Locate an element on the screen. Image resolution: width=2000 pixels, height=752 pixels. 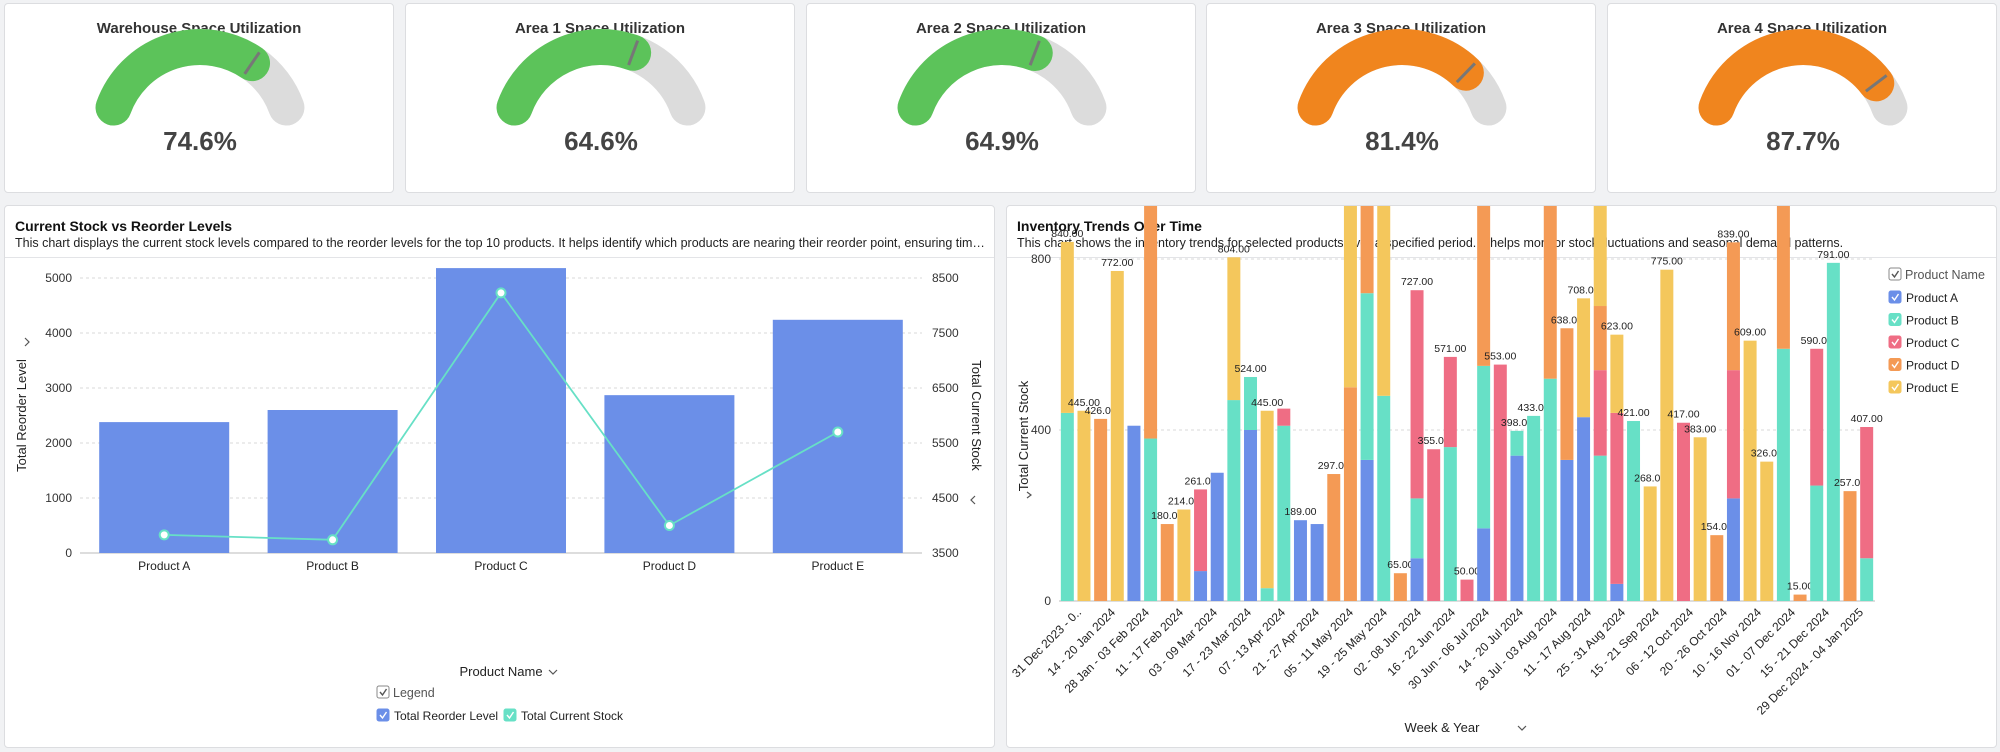
x-axis-title: Week & Year is located at coordinates (1443, 727).